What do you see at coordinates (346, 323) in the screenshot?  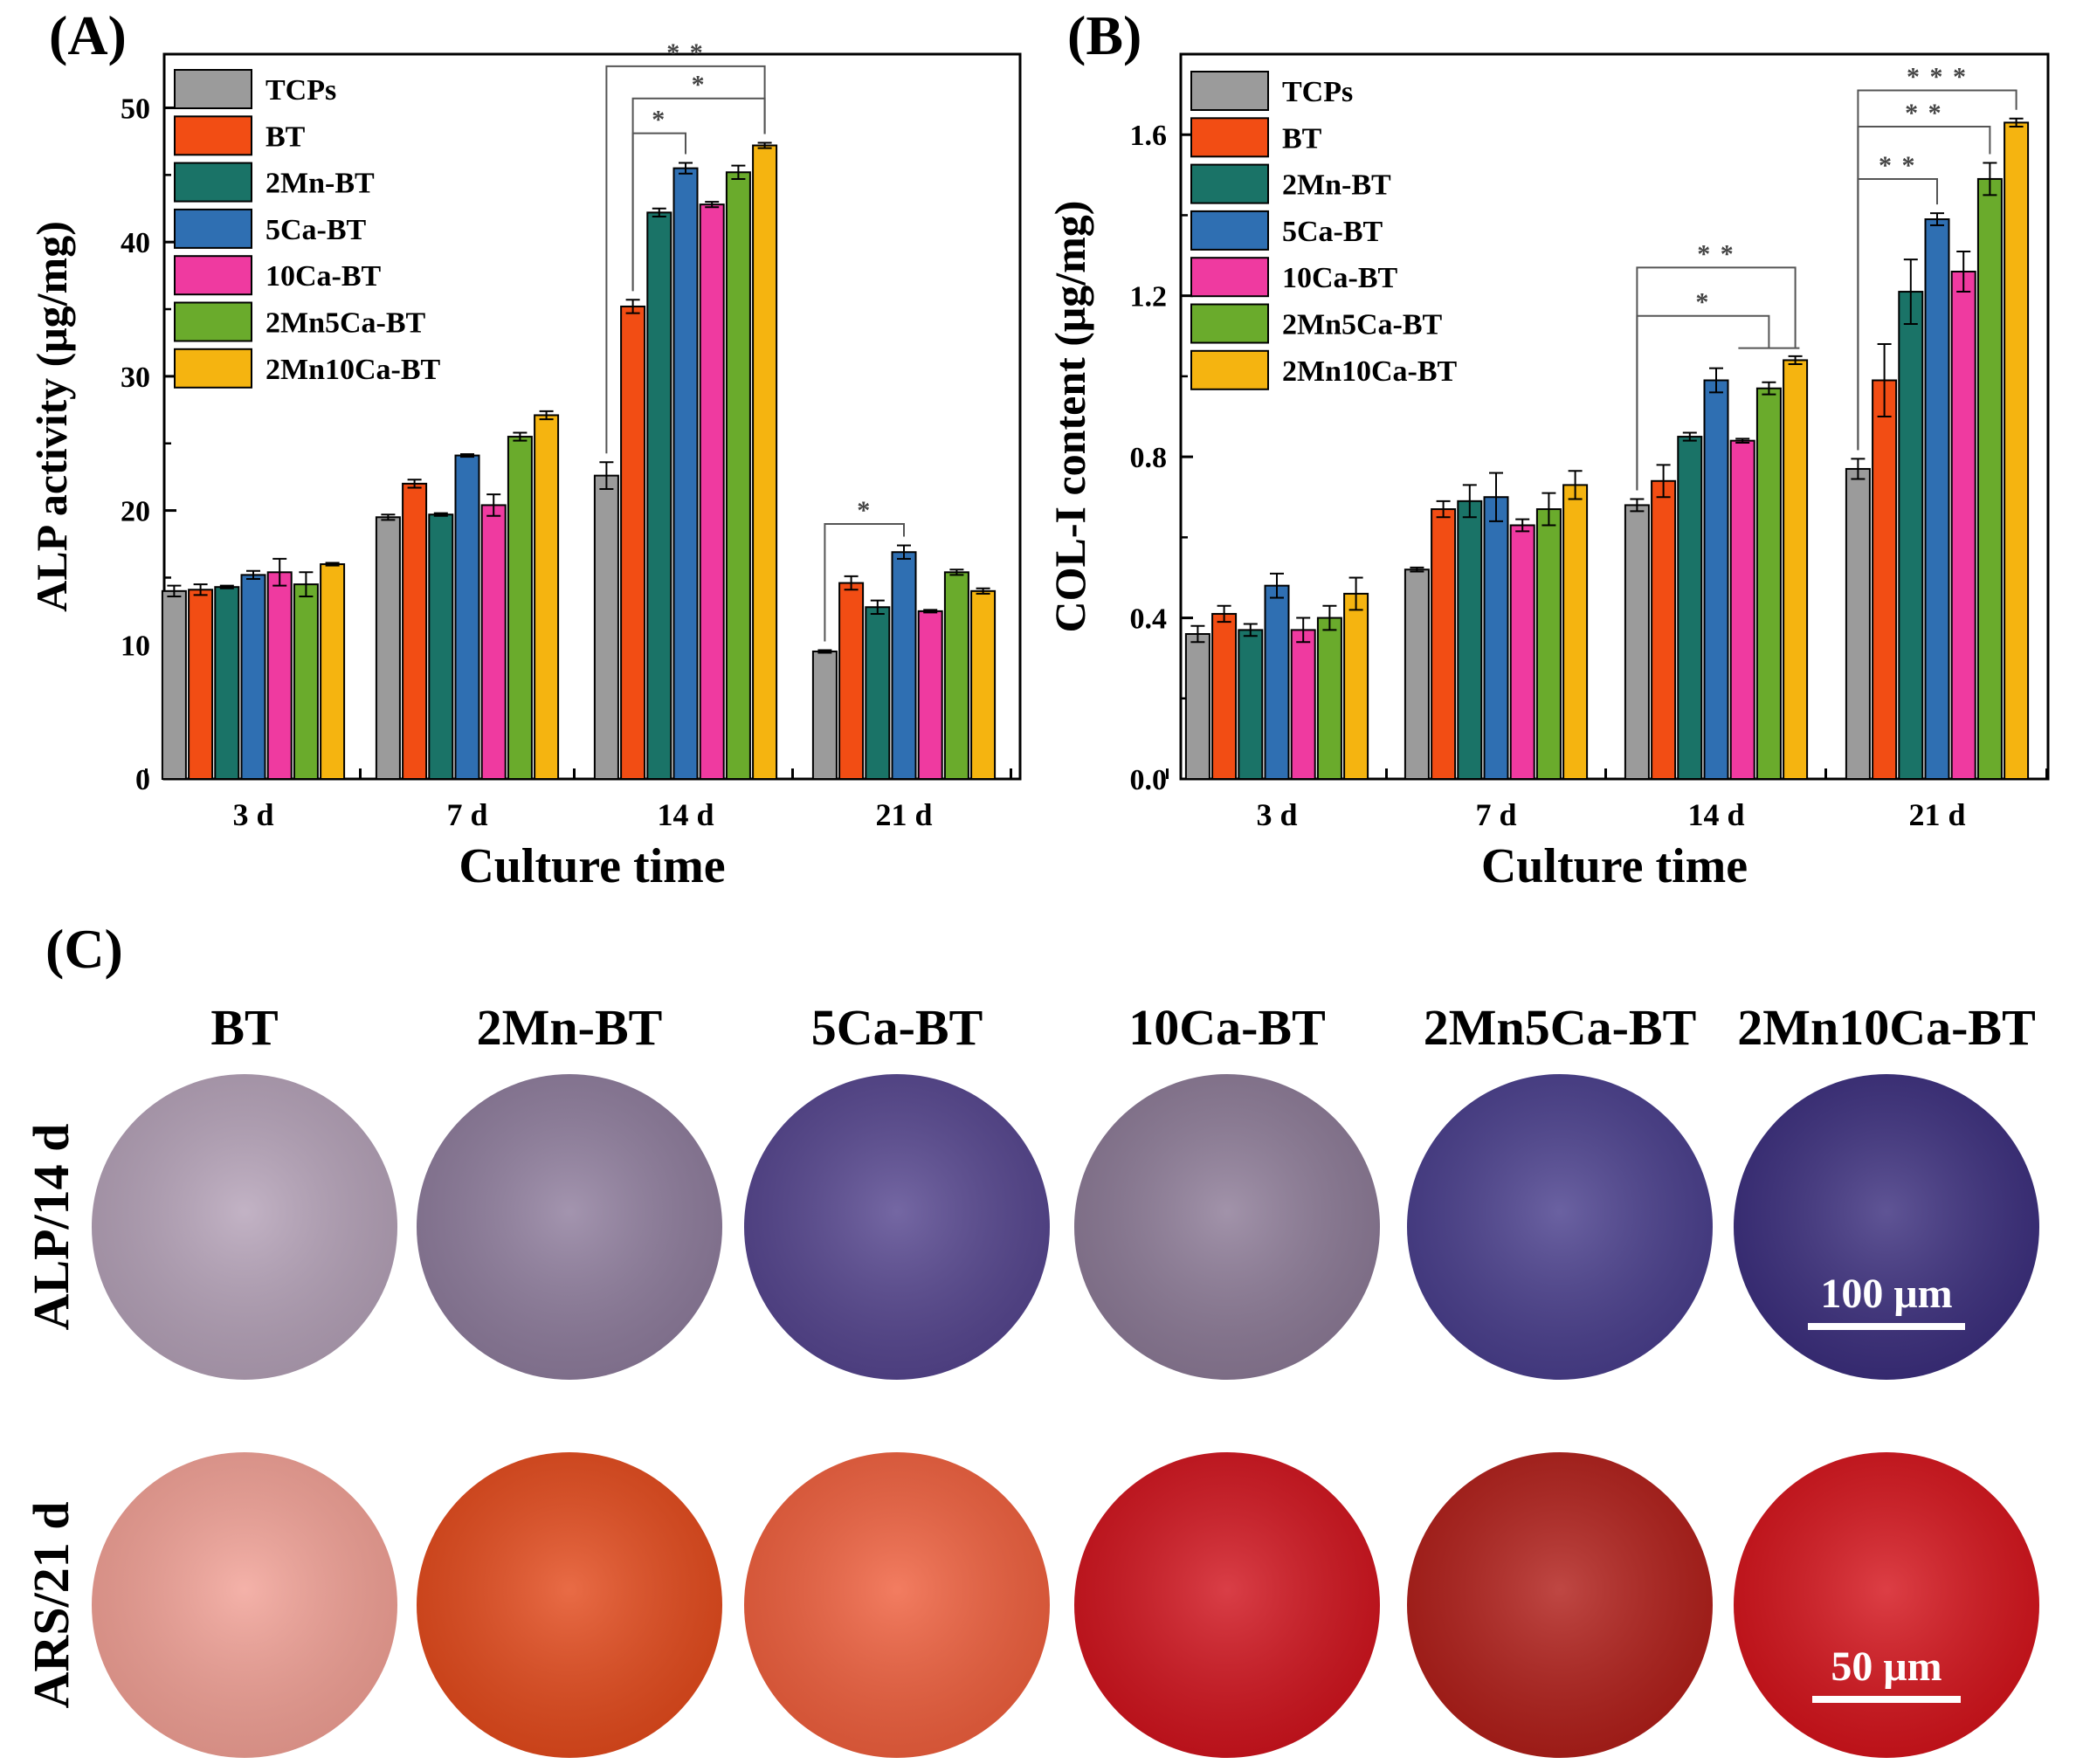 I see `legend-label: 2Mn5Ca-BT` at bounding box center [346, 323].